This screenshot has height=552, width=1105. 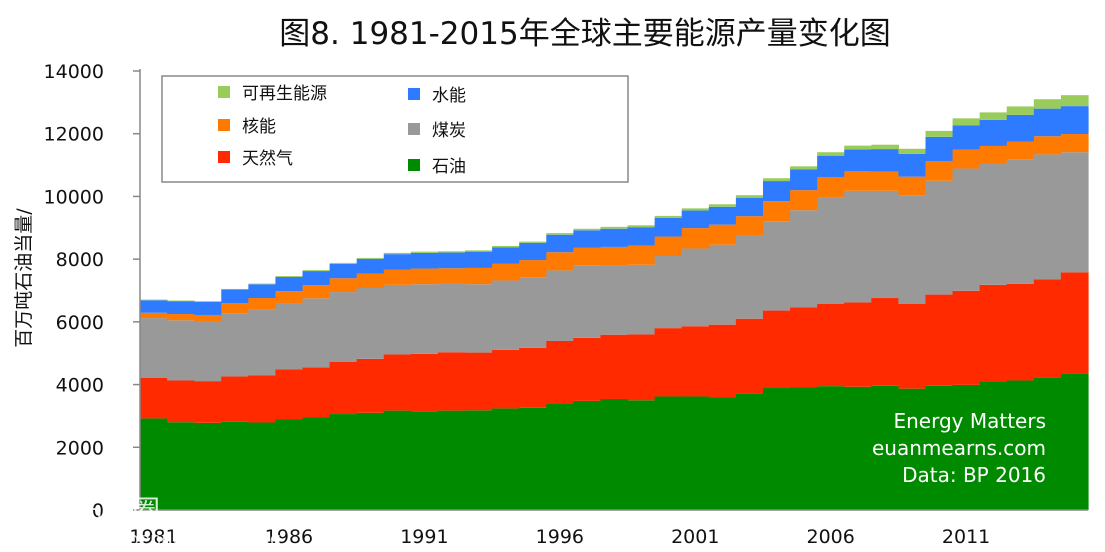 What do you see at coordinates (608, 528) in the screenshot?
I see `x-axis: 1981 1986 1991 1996 2001 2006 2011` at bounding box center [608, 528].